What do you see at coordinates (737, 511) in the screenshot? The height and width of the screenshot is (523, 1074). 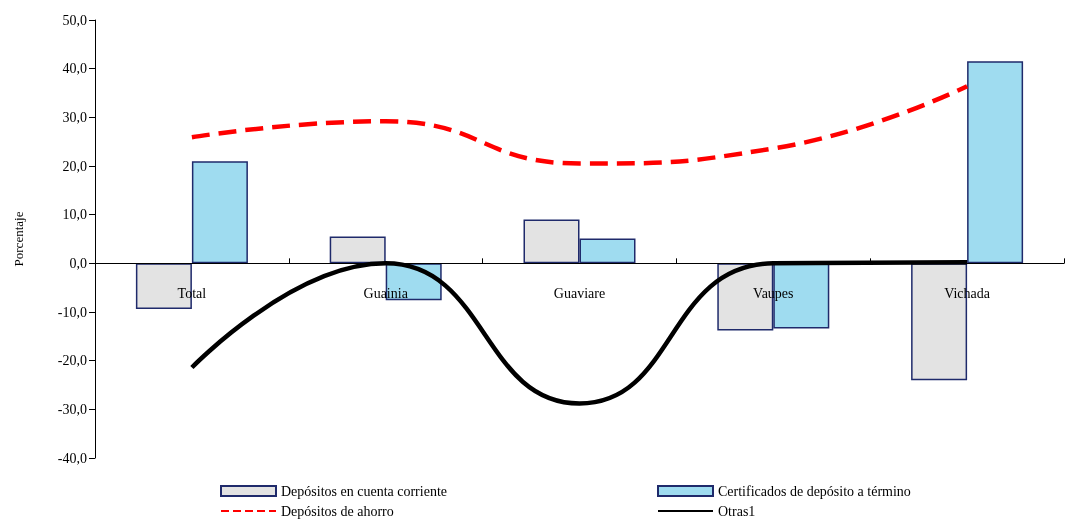 I see `legend-label: Otras1` at bounding box center [737, 511].